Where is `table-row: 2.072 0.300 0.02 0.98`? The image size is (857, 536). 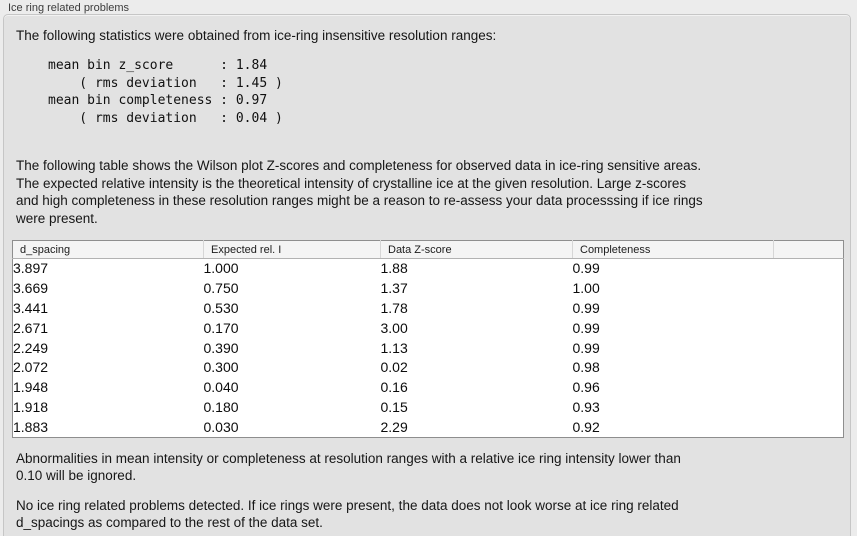 table-row: 2.072 0.300 0.02 0.98 is located at coordinates (428, 368).